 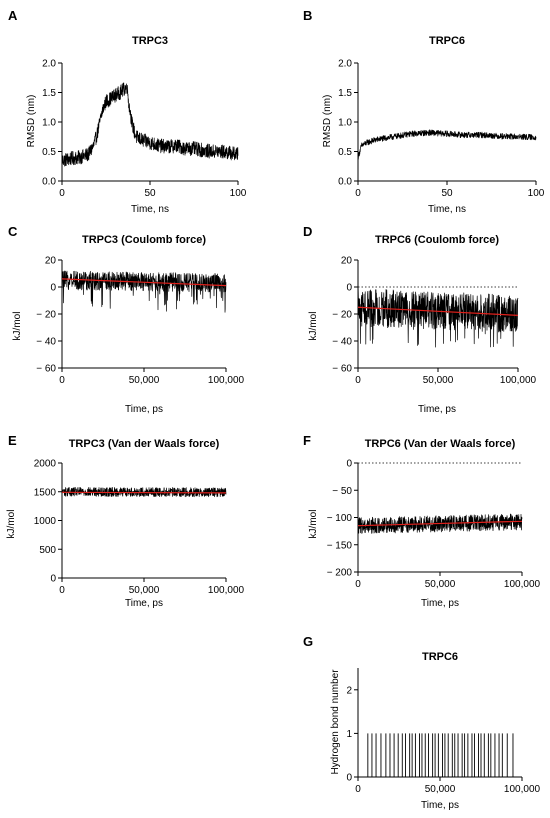 What do you see at coordinates (358, 789) in the screenshot?
I see `panel-g-xtick-label: 0` at bounding box center [358, 789].